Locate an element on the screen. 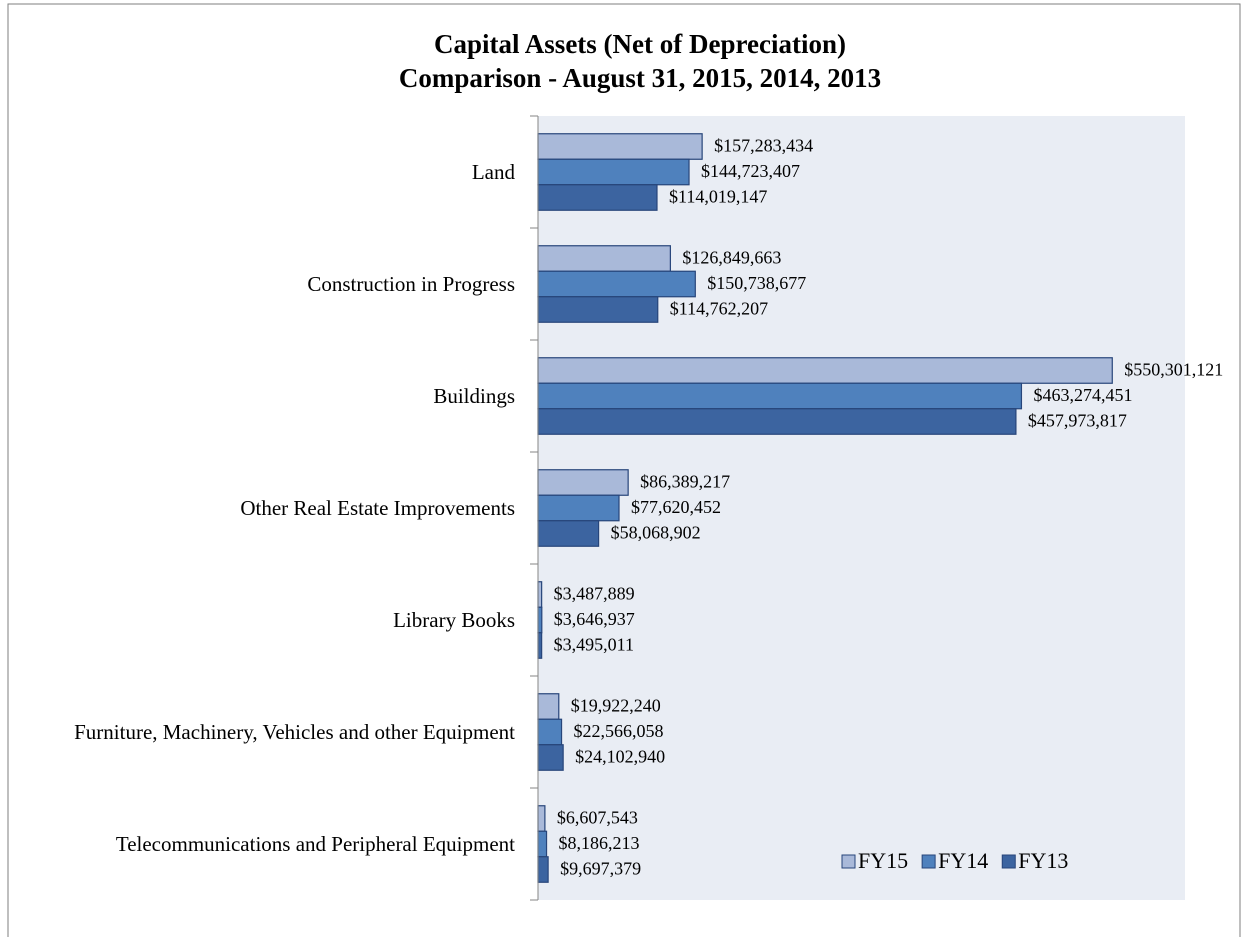 The image size is (1247, 937). data-label: $77,620,452 is located at coordinates (676, 507).